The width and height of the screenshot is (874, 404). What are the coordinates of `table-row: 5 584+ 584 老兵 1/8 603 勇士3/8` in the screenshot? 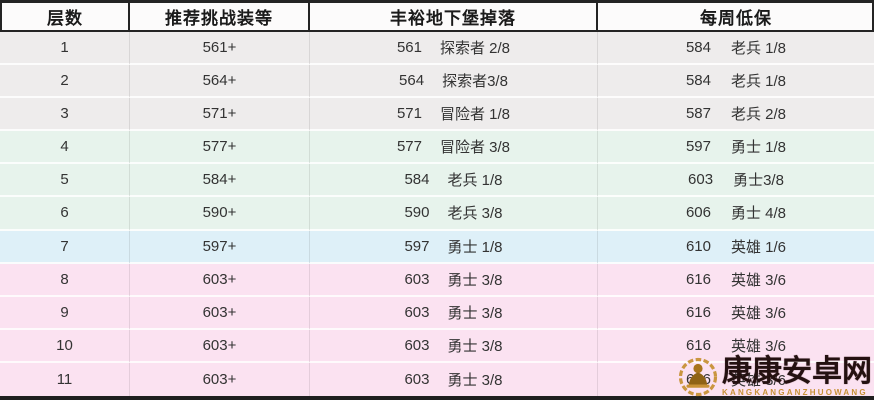 It's located at (437, 181).